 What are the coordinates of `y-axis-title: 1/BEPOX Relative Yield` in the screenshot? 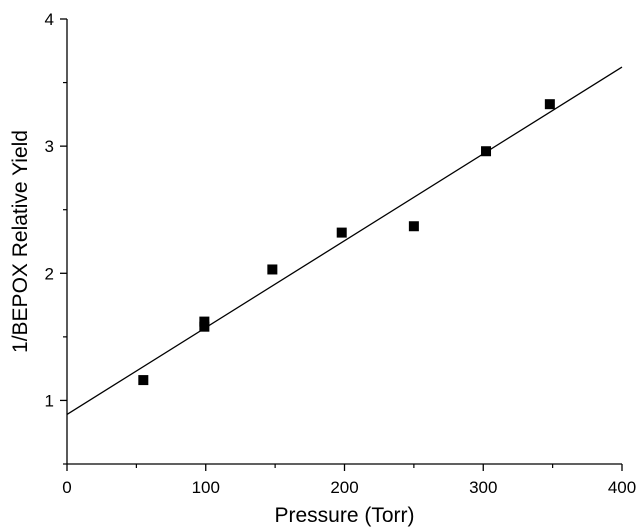 It's located at (20, 241).